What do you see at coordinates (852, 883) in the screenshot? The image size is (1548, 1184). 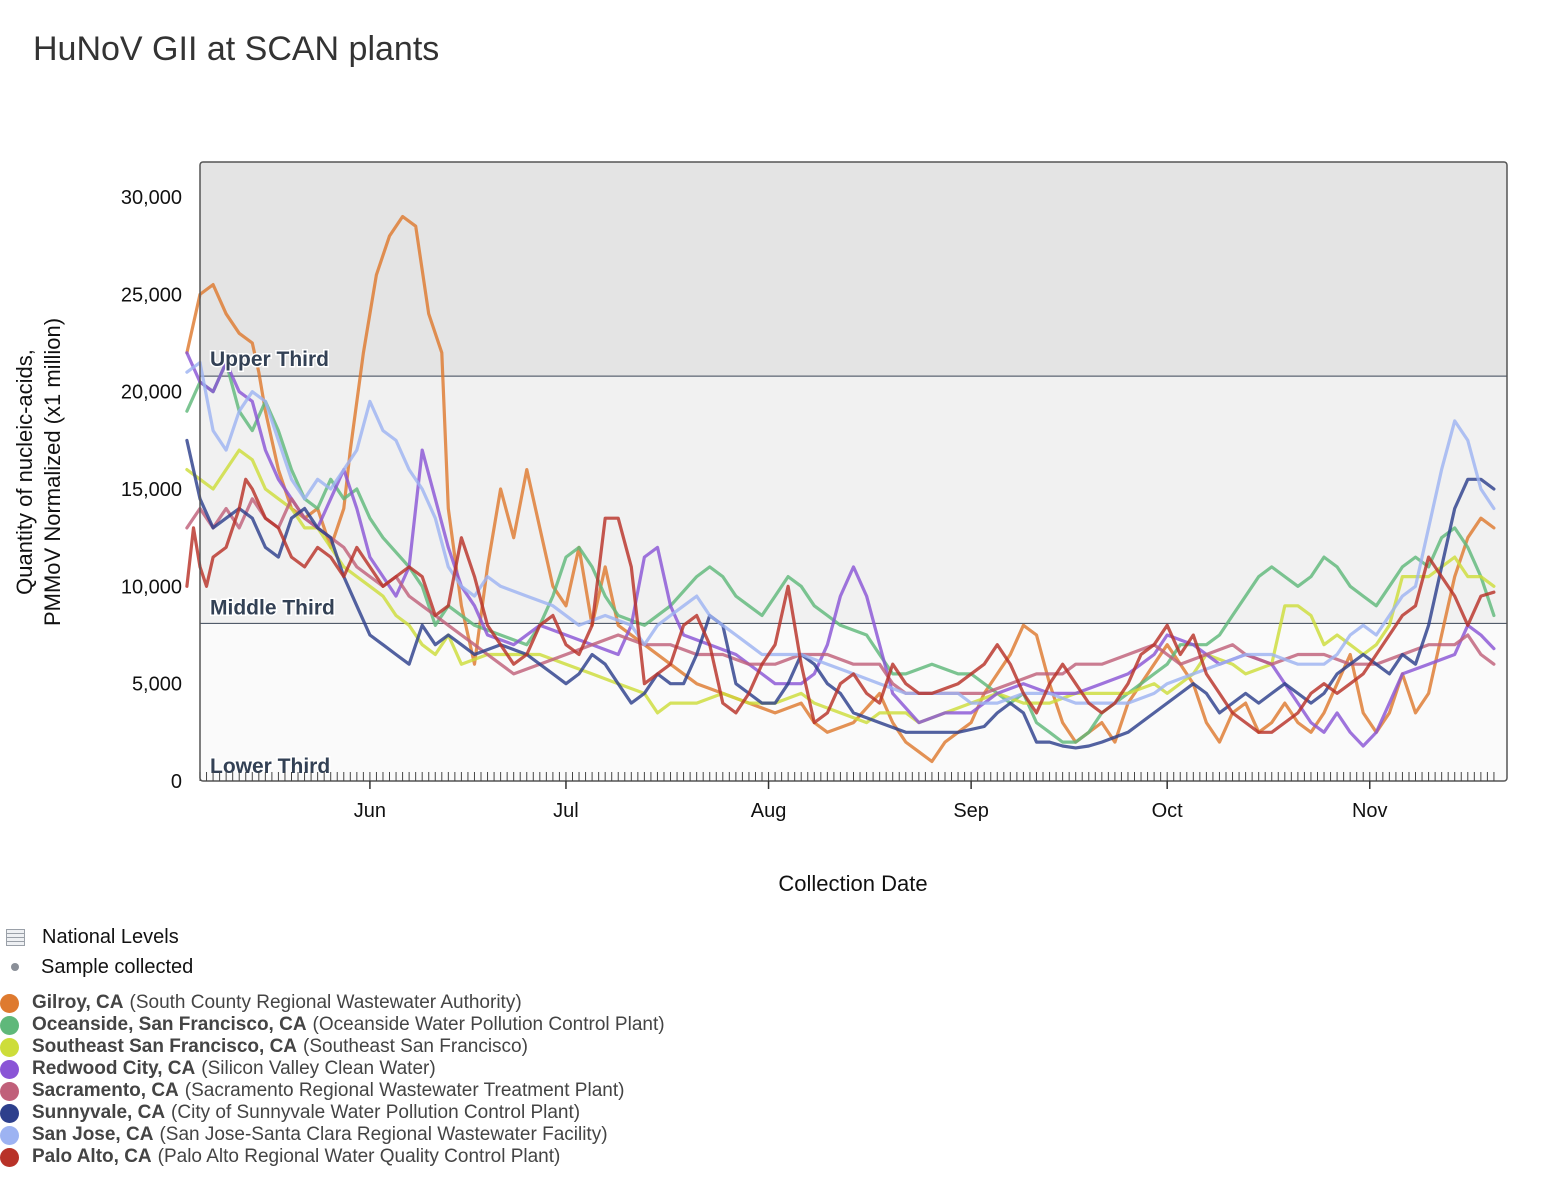 I see `x-axis-title: Collection Date` at bounding box center [852, 883].